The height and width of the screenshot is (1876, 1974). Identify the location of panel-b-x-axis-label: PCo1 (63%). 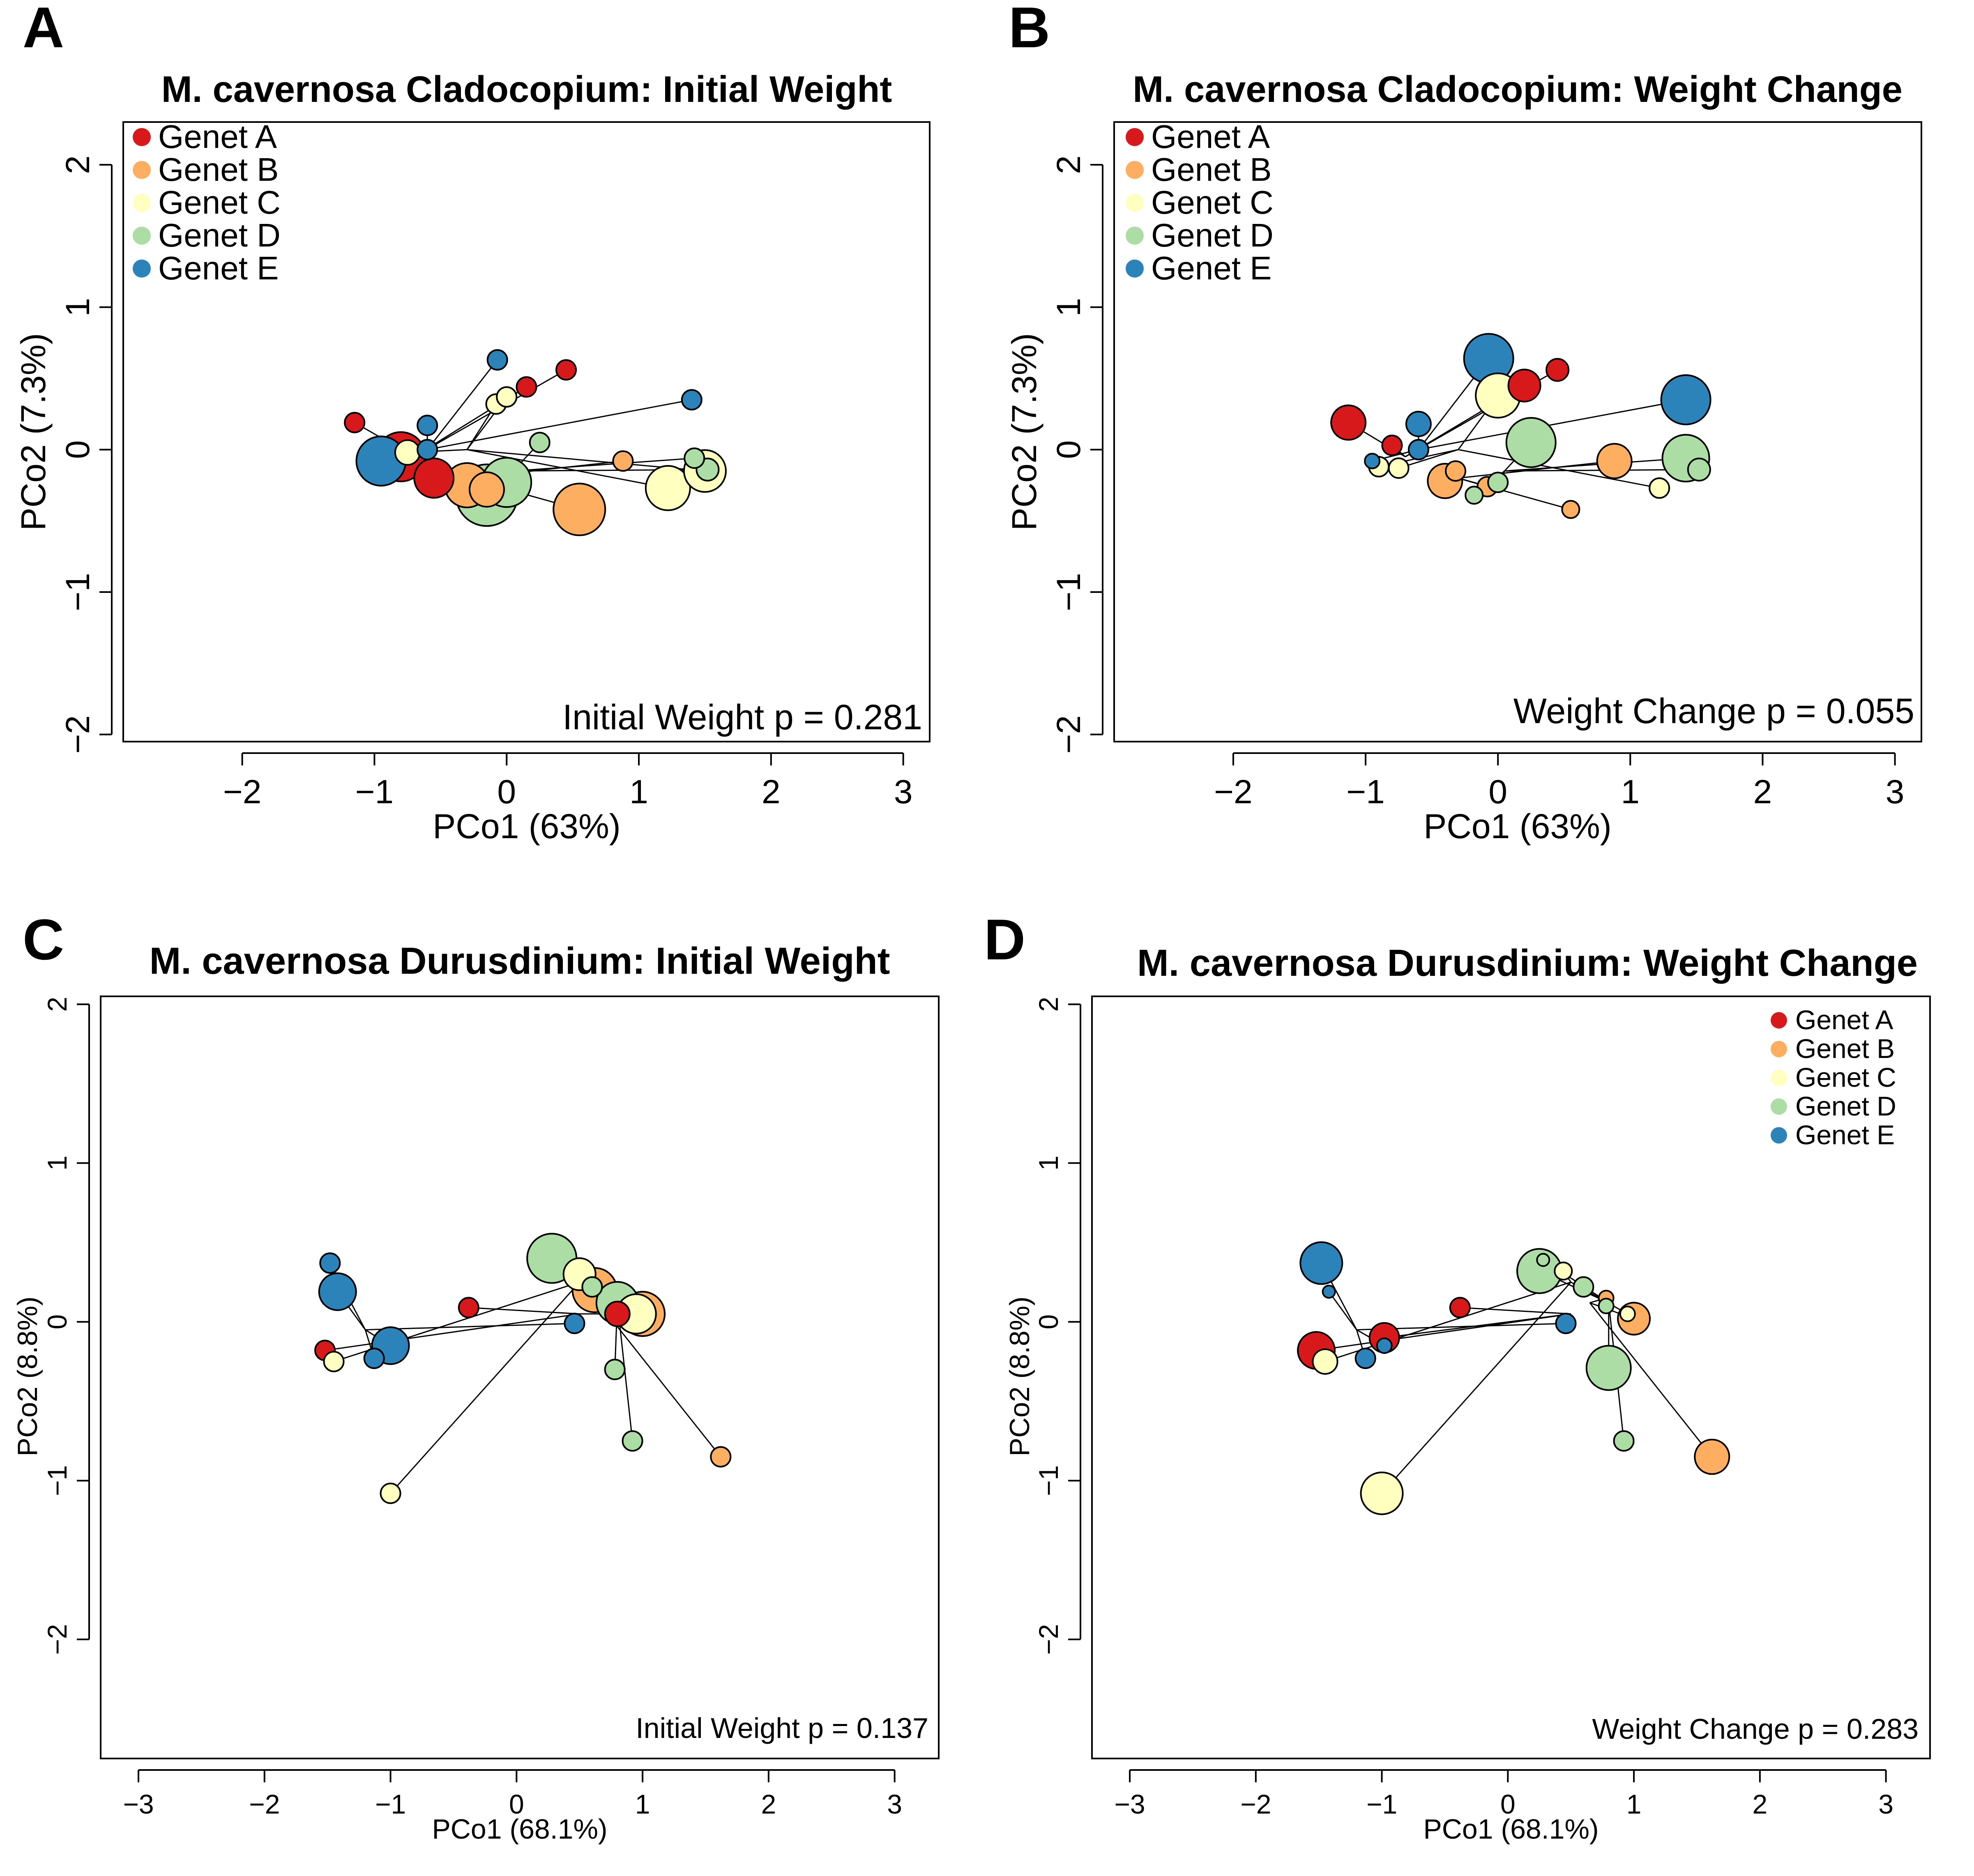
(1518, 827).